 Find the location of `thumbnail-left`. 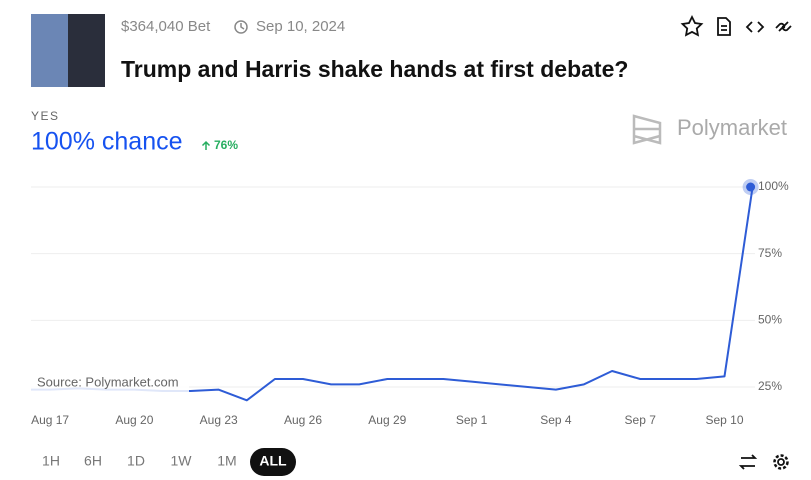

thumbnail-left is located at coordinates (49, 50).